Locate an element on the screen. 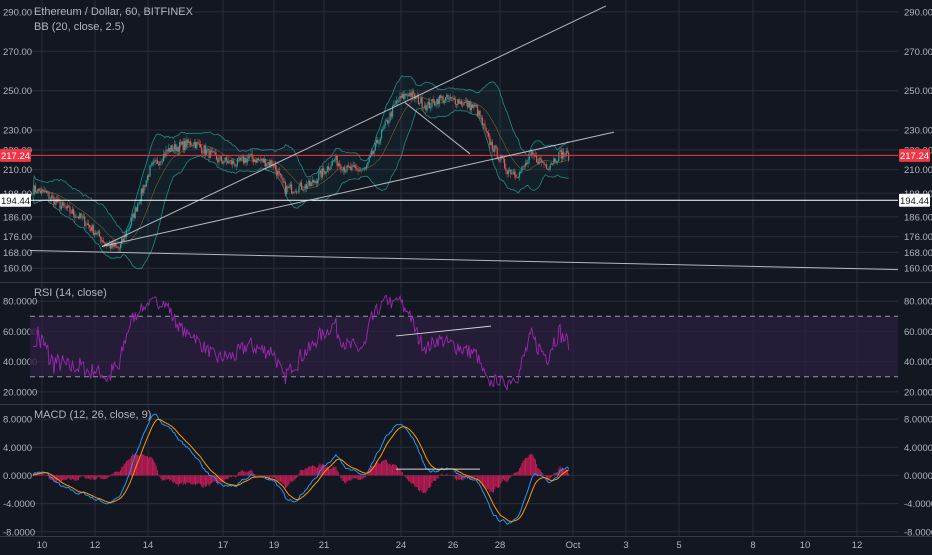  y-tick-label-right: 210.00 is located at coordinates (918, 170).